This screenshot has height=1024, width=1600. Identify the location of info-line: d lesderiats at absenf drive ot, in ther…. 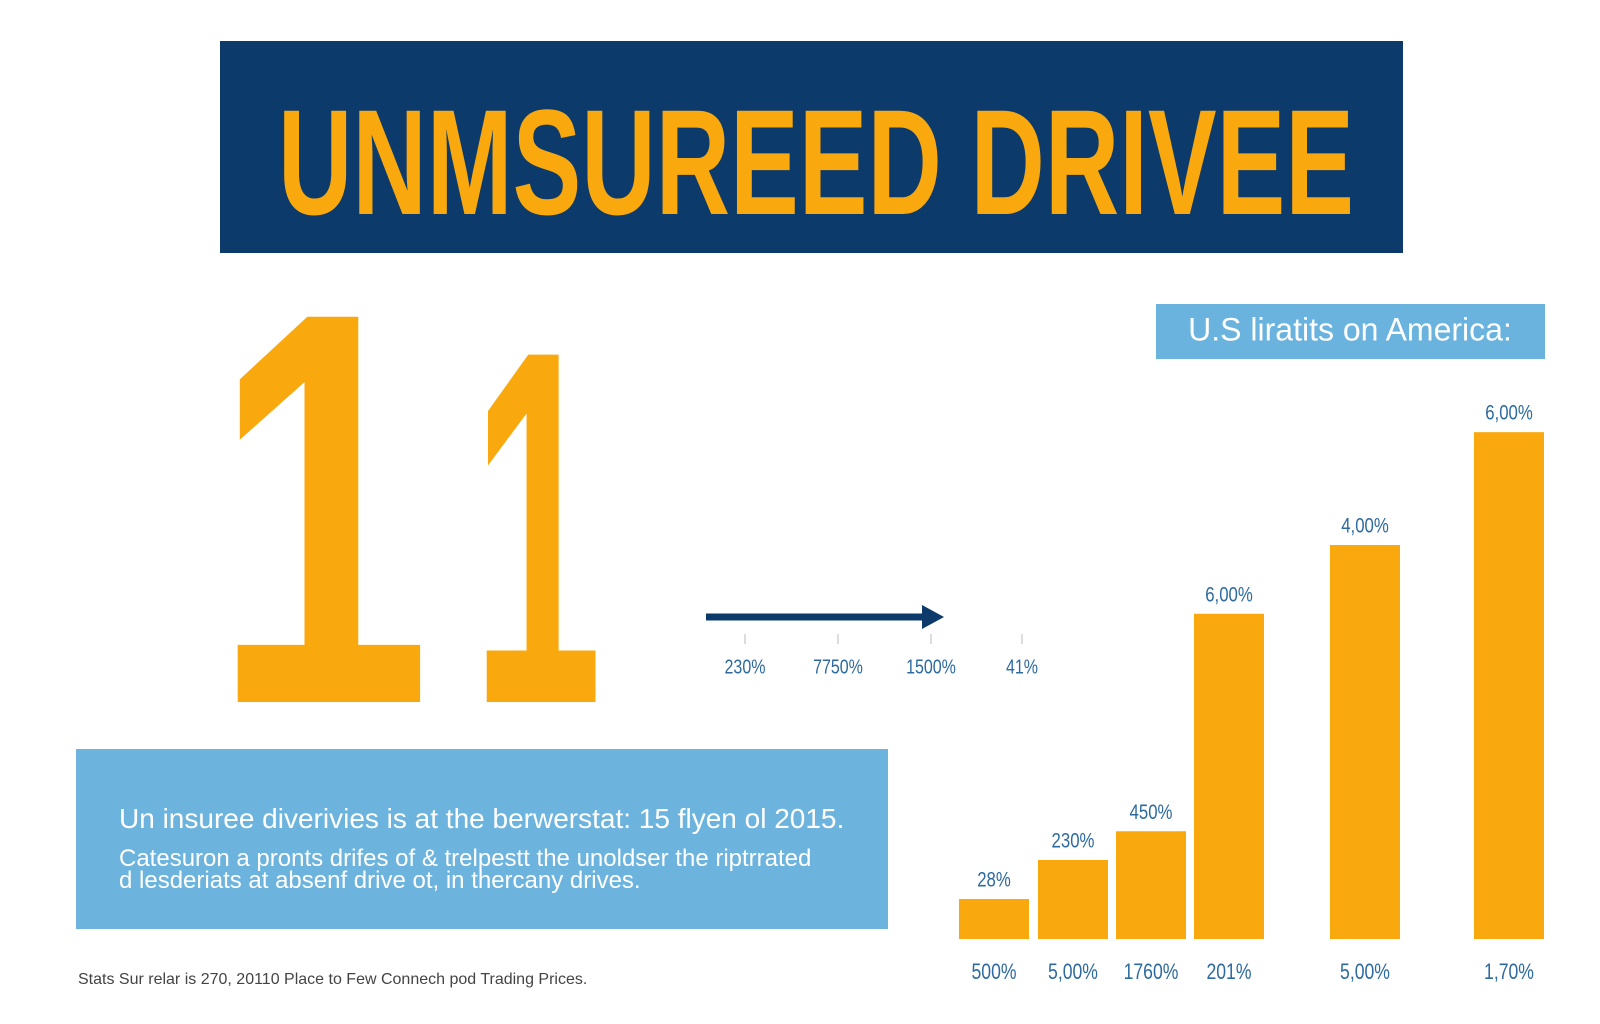
(380, 880).